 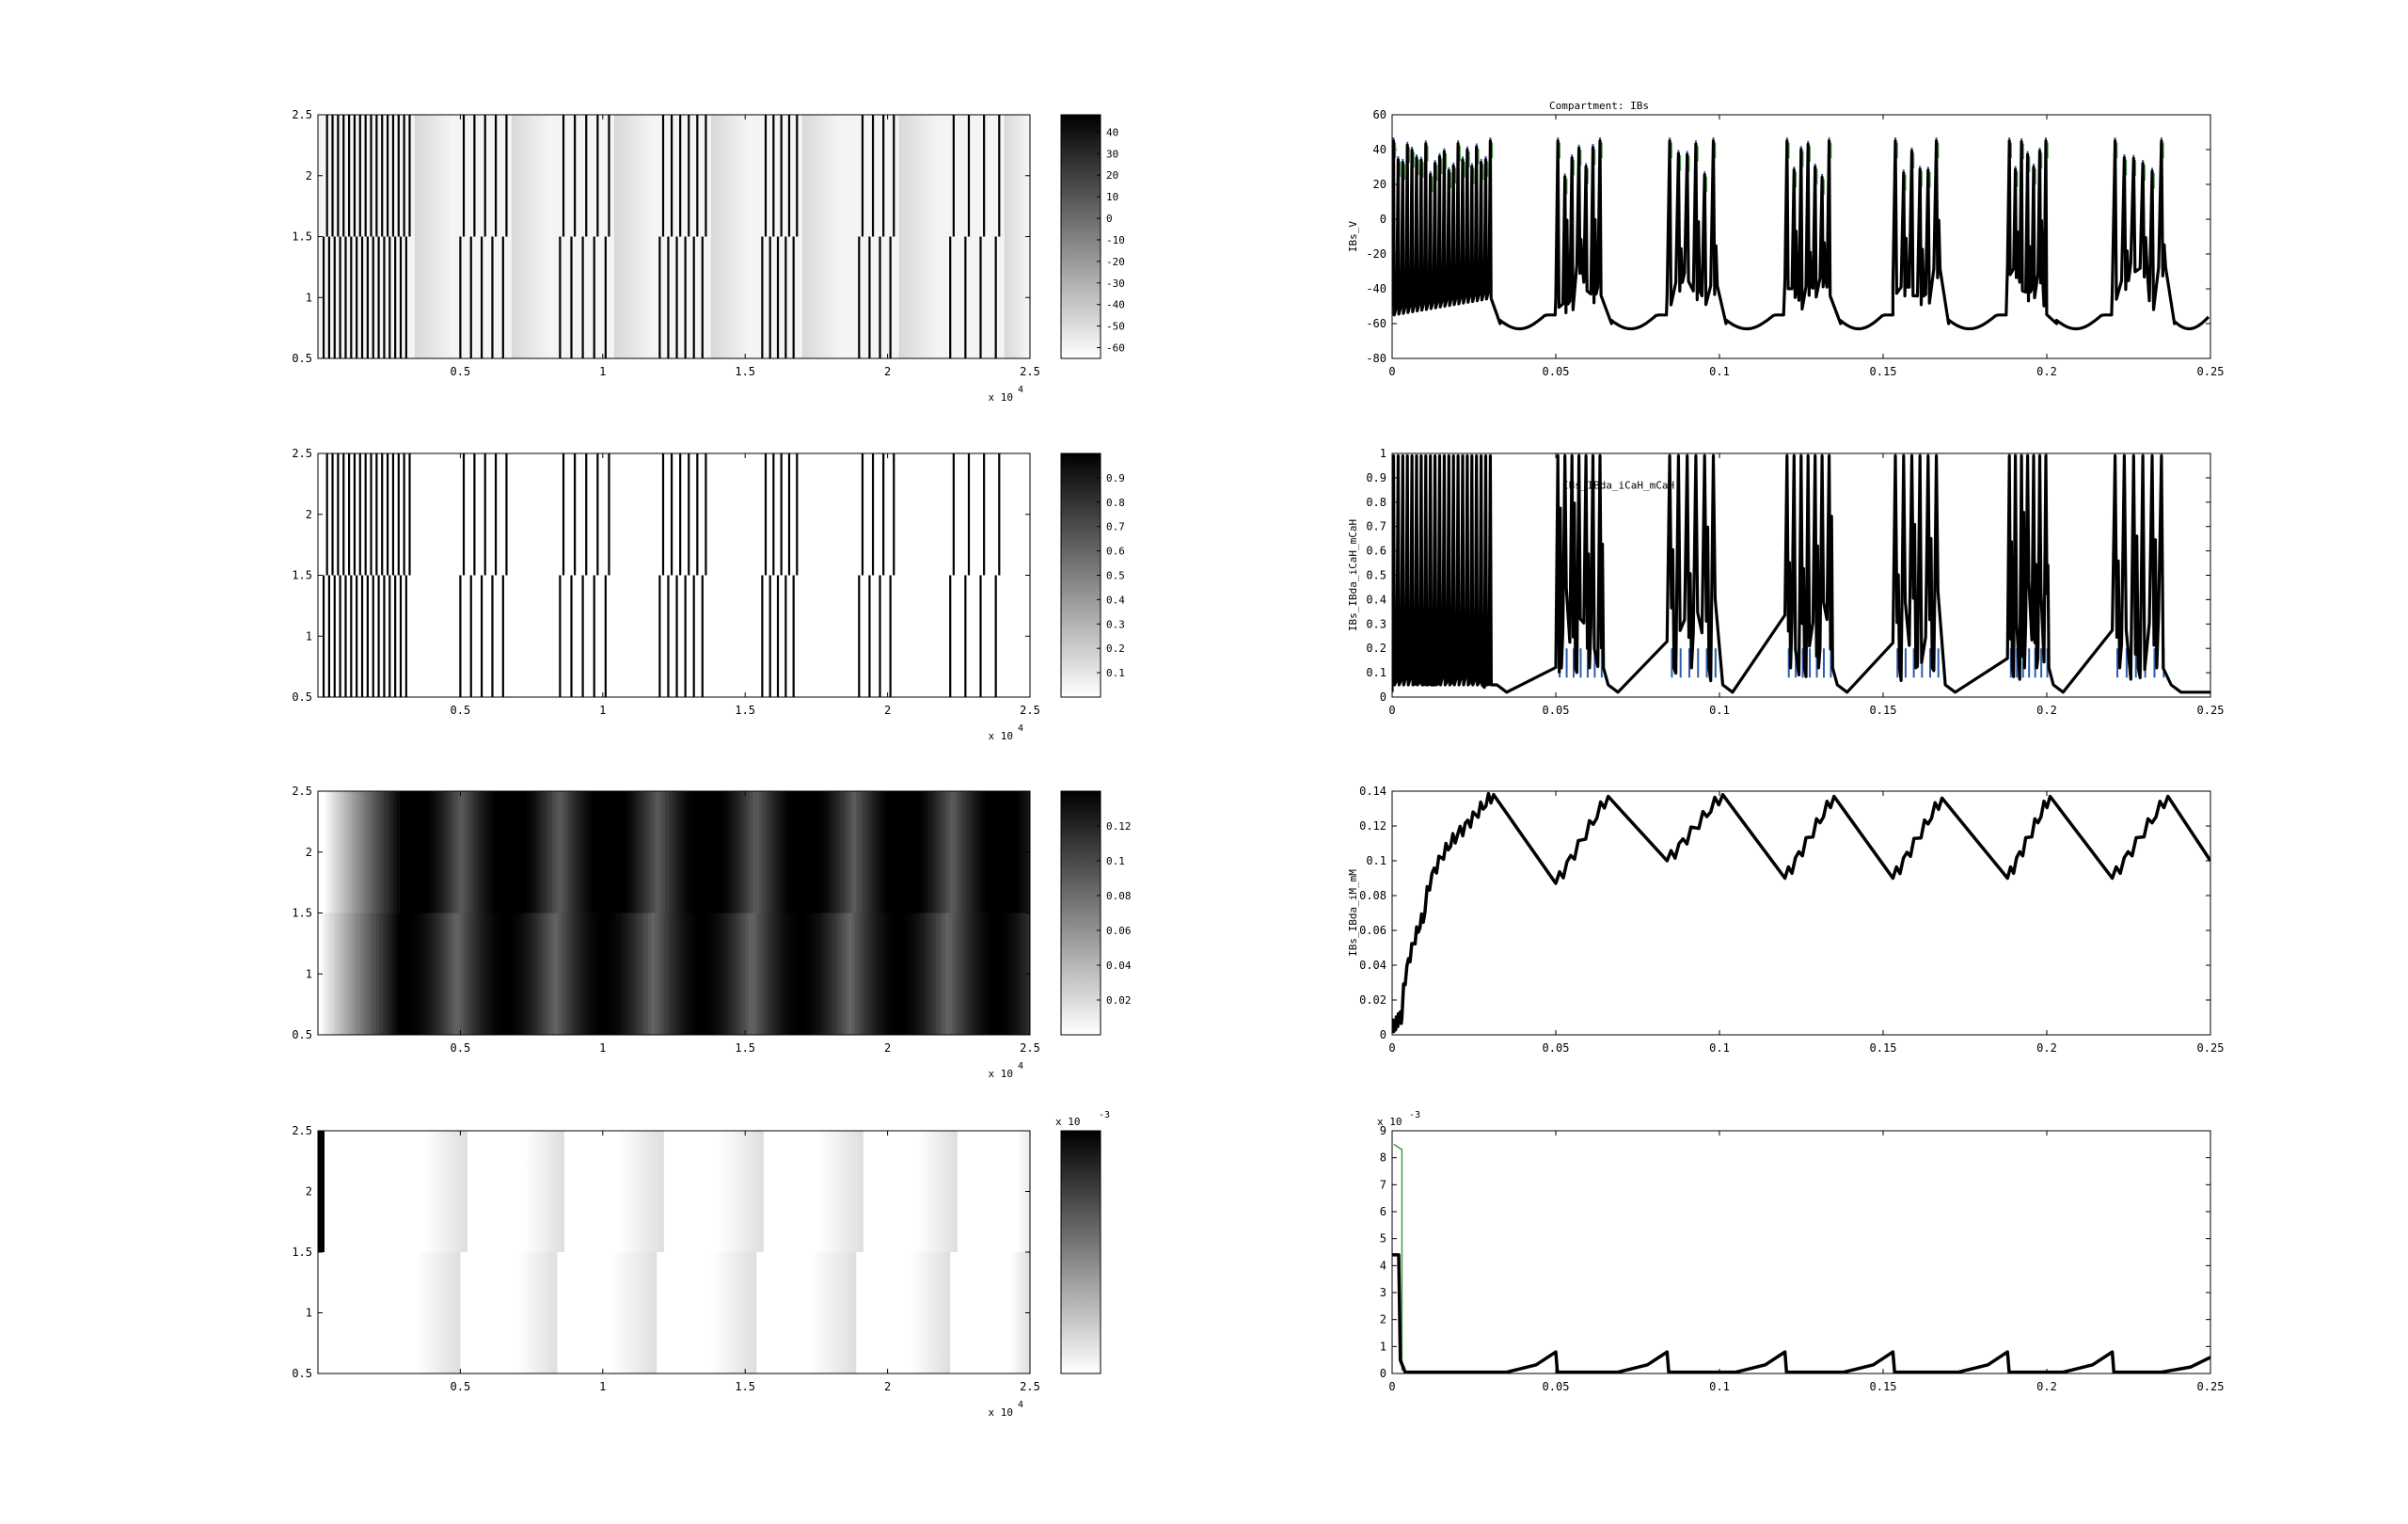 What do you see at coordinates (674, 575) in the screenshot?
I see `heatmap-background` at bounding box center [674, 575].